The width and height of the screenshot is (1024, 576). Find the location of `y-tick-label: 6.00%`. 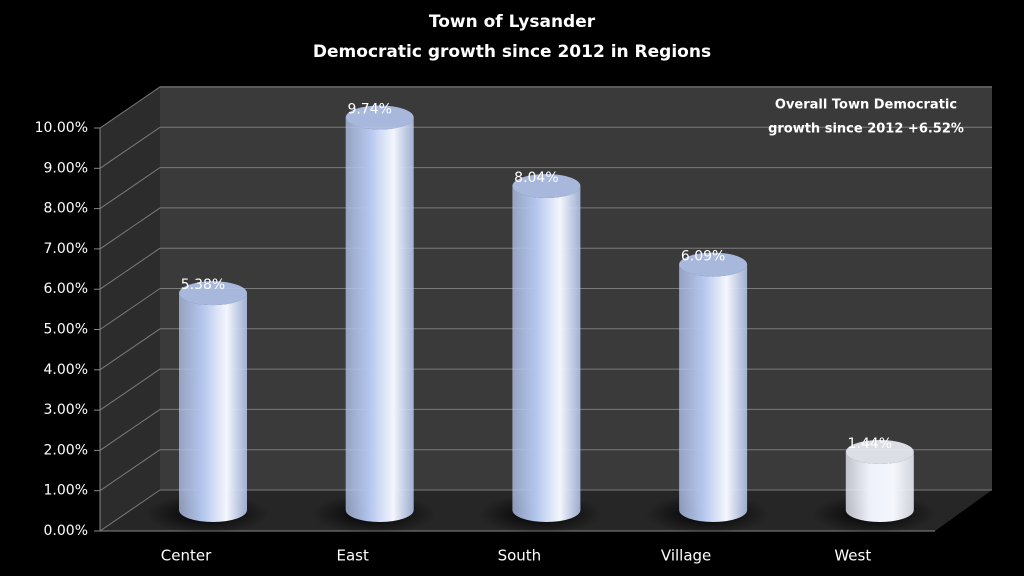

y-tick-label: 6.00% is located at coordinates (66, 289).